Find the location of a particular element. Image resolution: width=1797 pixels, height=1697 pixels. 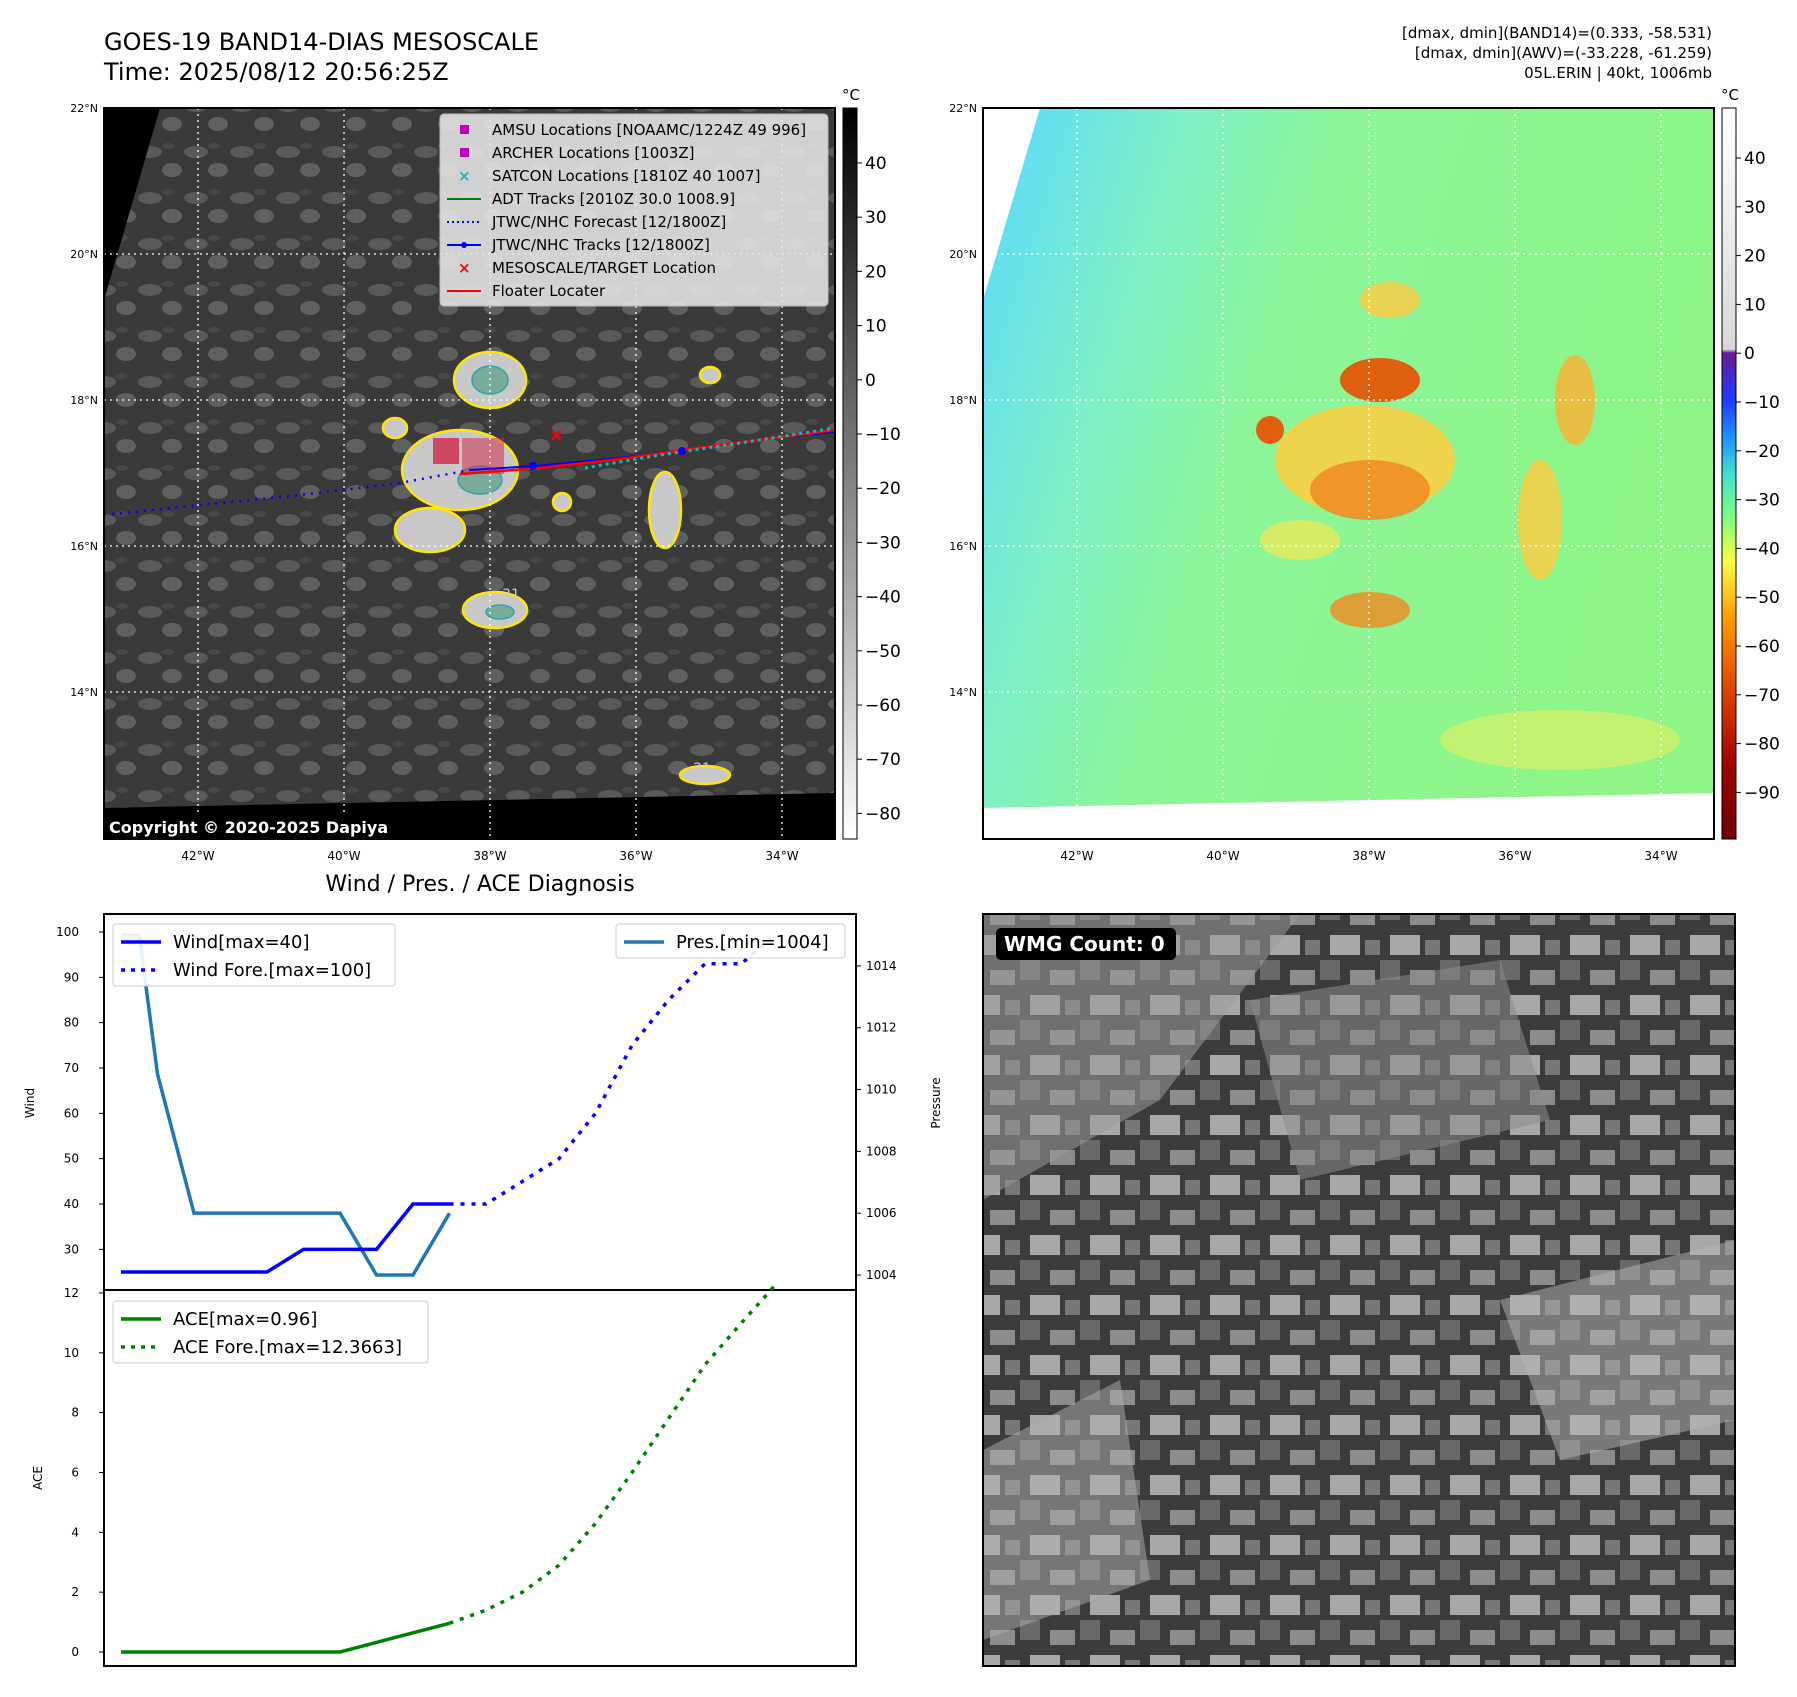

copyright-text: Copyright © 2020-2025 Dapiya is located at coordinates (248, 827).